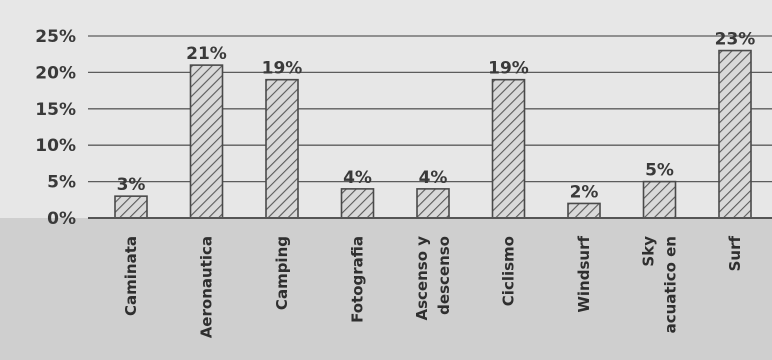 This screenshot has width=772, height=360. Describe the element at coordinates (61, 183) in the screenshot. I see `y-tick-label: 5%` at that location.